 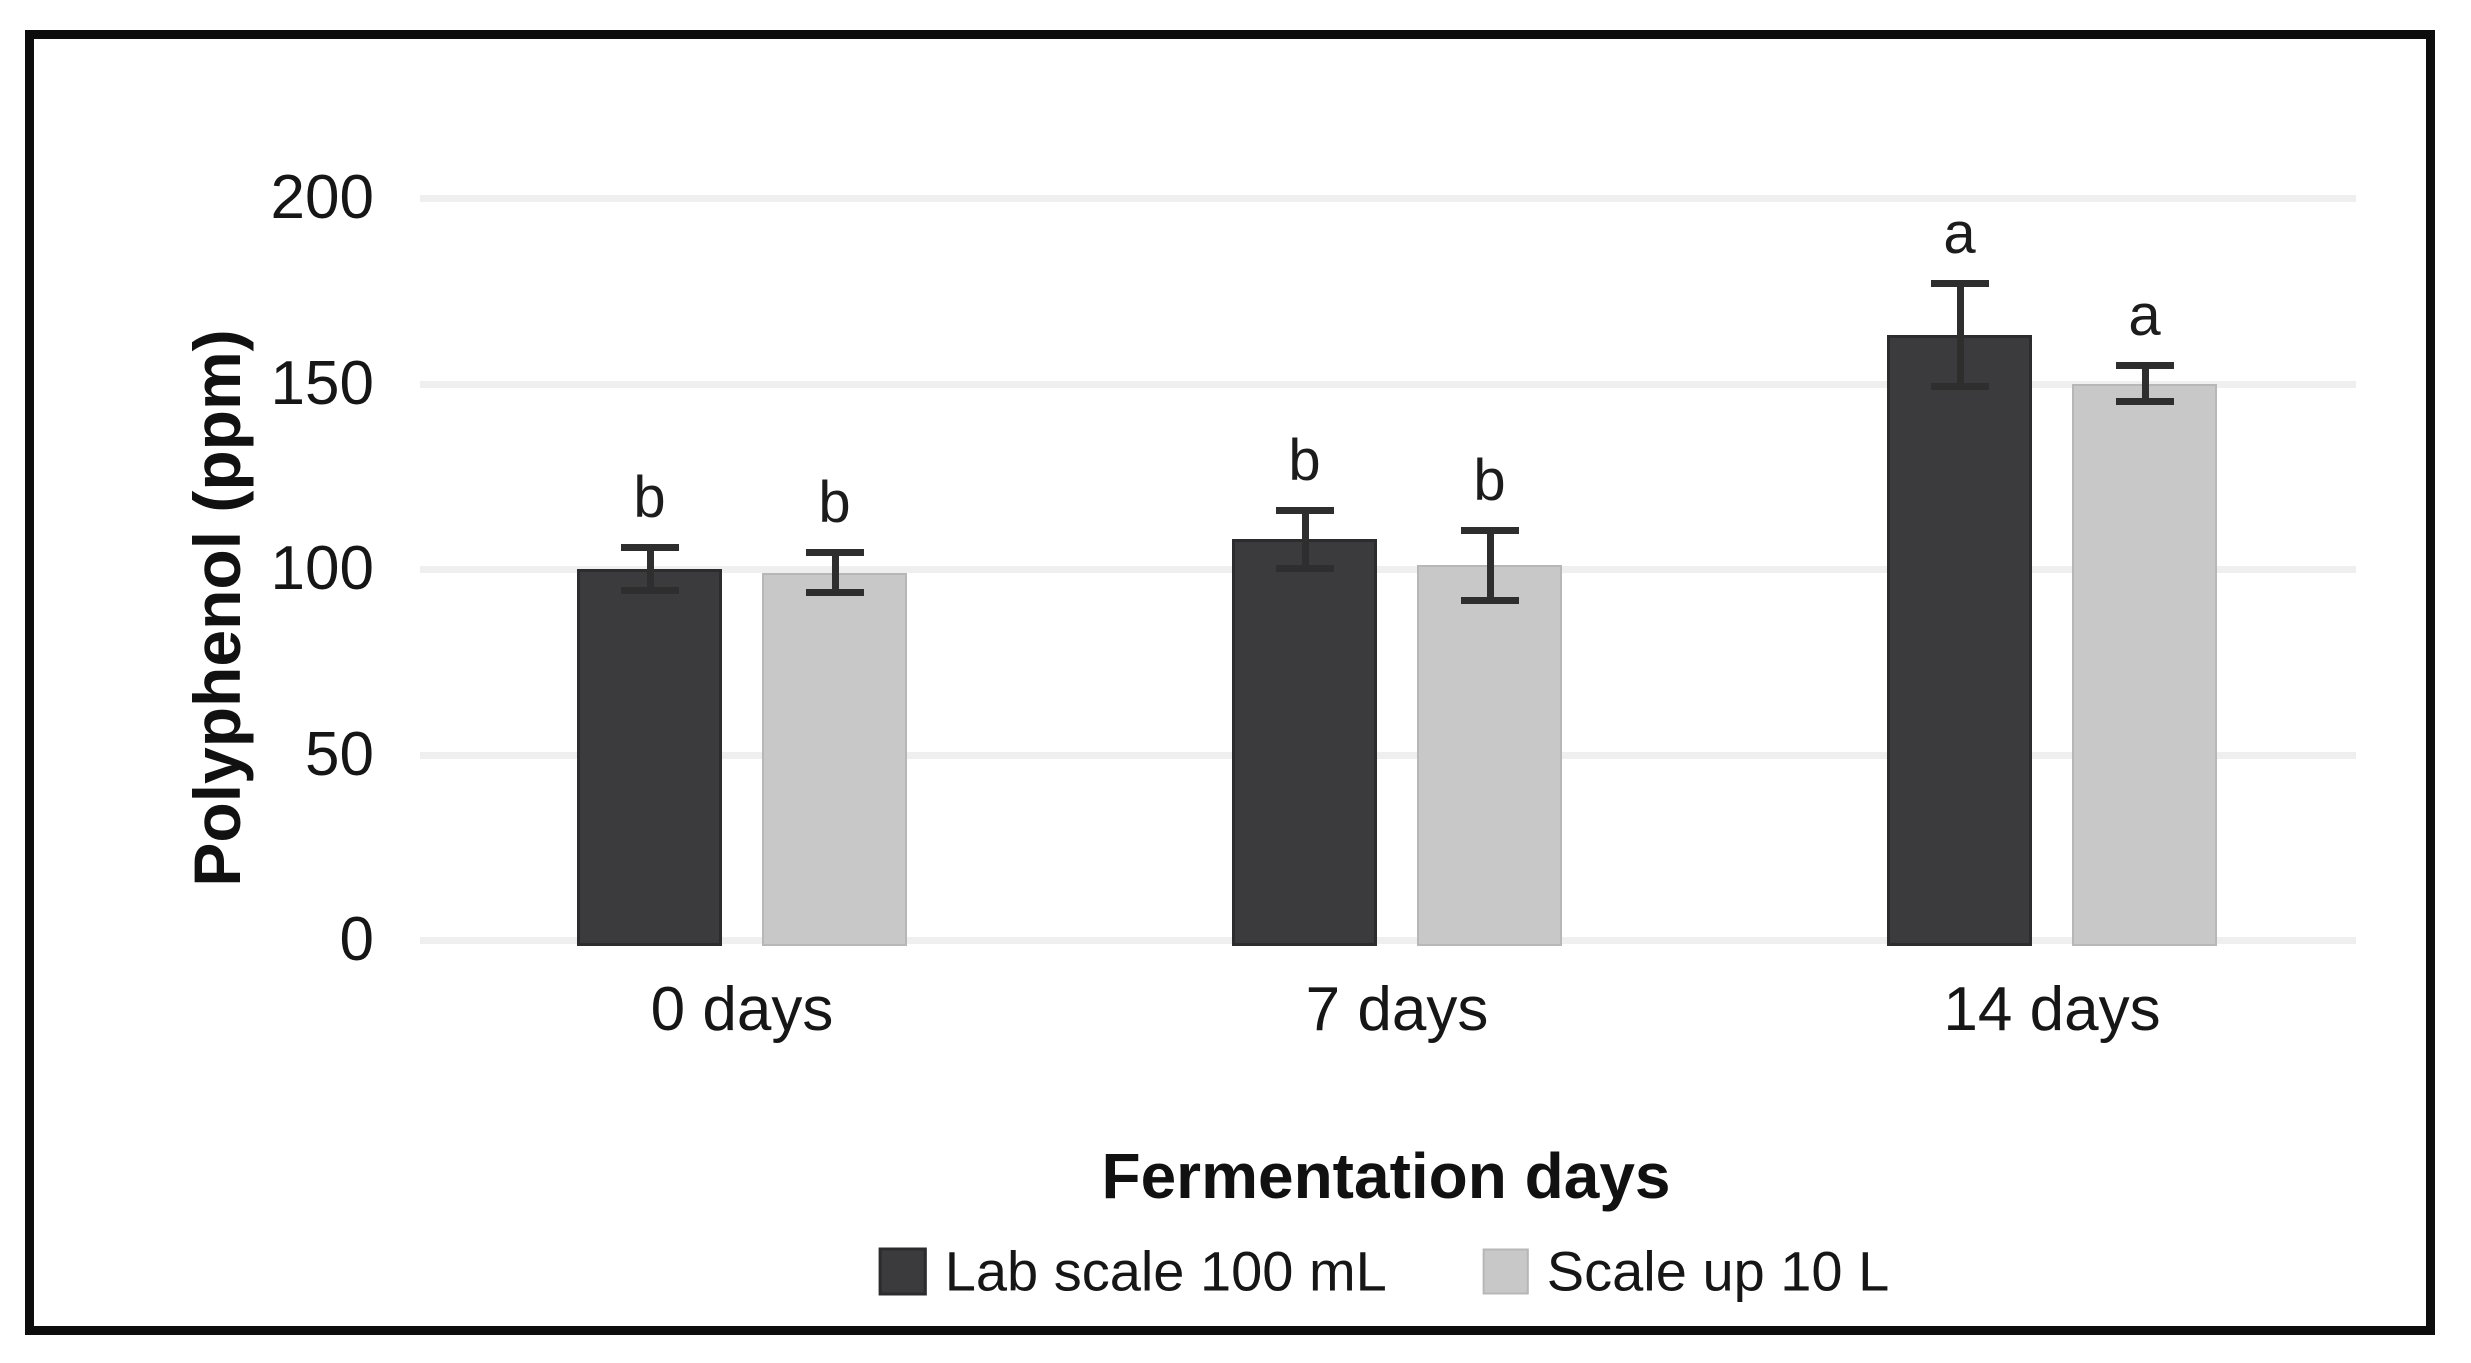 I want to click on legend-label-lab-scale: Lab scale 100 mL, so click(x=1165, y=1271).